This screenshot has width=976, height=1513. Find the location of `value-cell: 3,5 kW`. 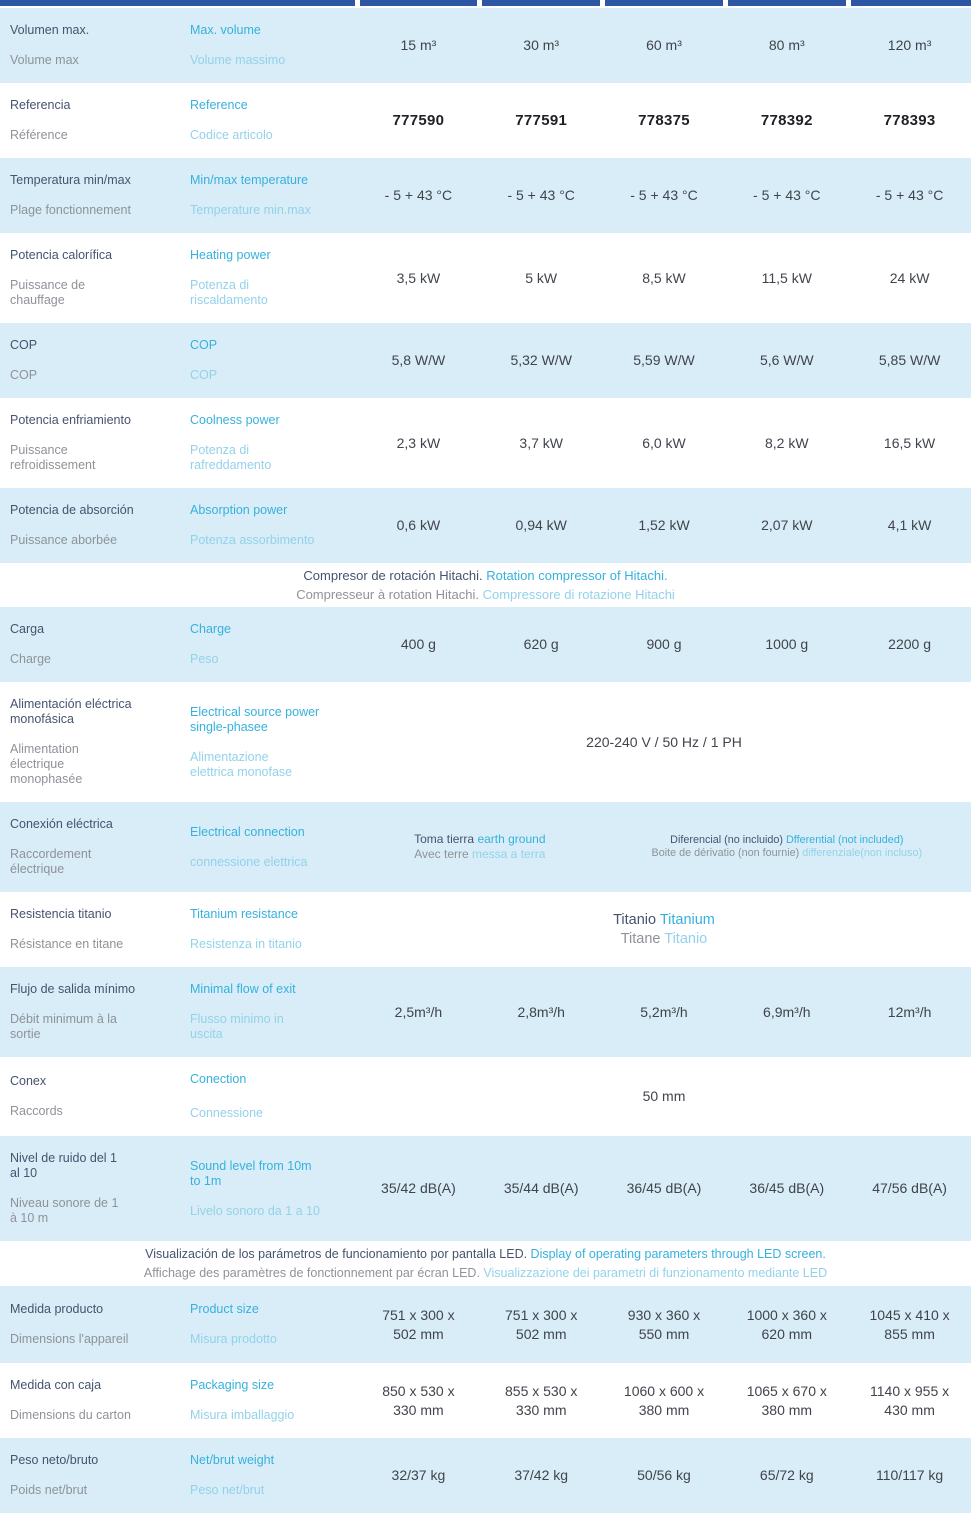

value-cell: 3,5 kW is located at coordinates (418, 277).